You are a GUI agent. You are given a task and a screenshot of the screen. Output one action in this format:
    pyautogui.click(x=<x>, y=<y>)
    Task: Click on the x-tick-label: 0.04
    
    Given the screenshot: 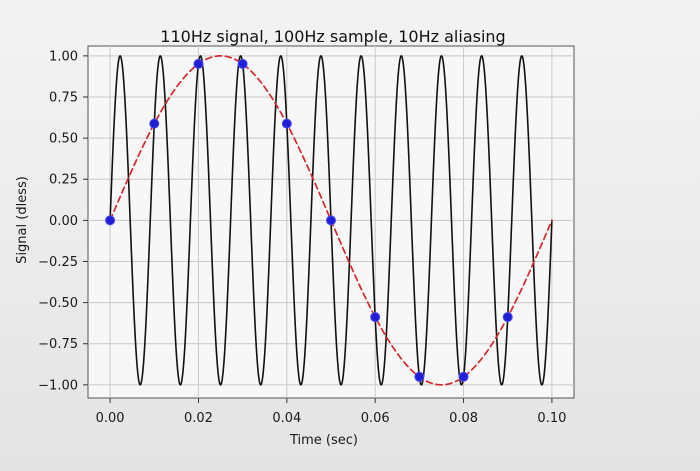 What is the action you would take?
    pyautogui.click(x=286, y=418)
    